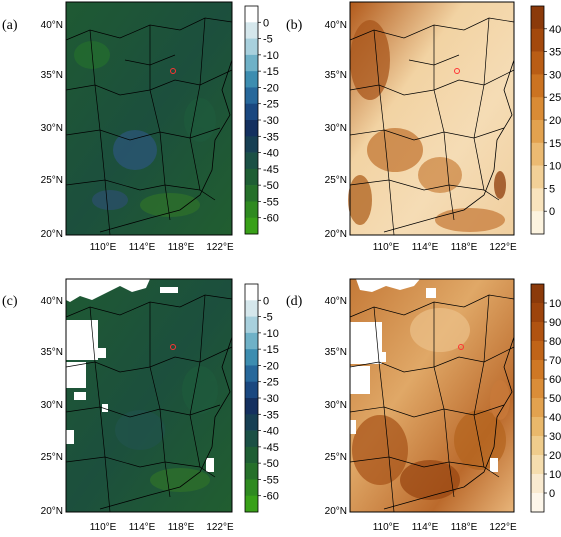 The image size is (561, 537). I want to click on marker, so click(173, 71).